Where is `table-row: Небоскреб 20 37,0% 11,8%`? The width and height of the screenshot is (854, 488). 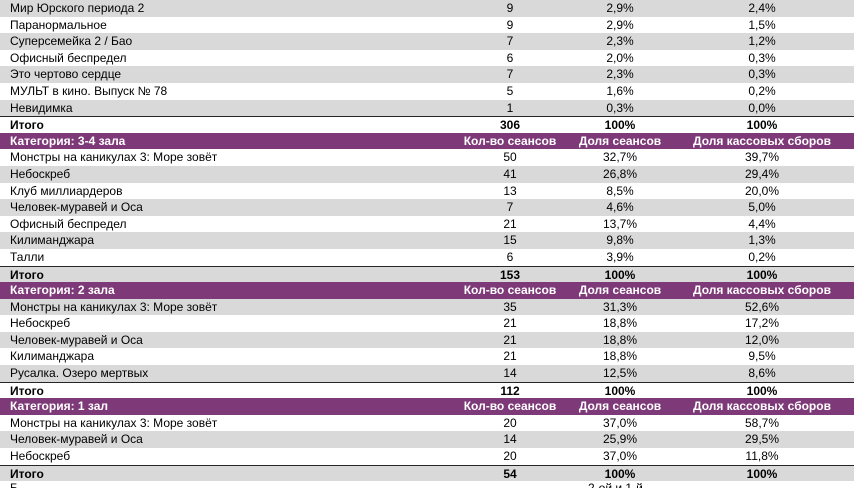 table-row: Небоскреб 20 37,0% 11,8% is located at coordinates (427, 456).